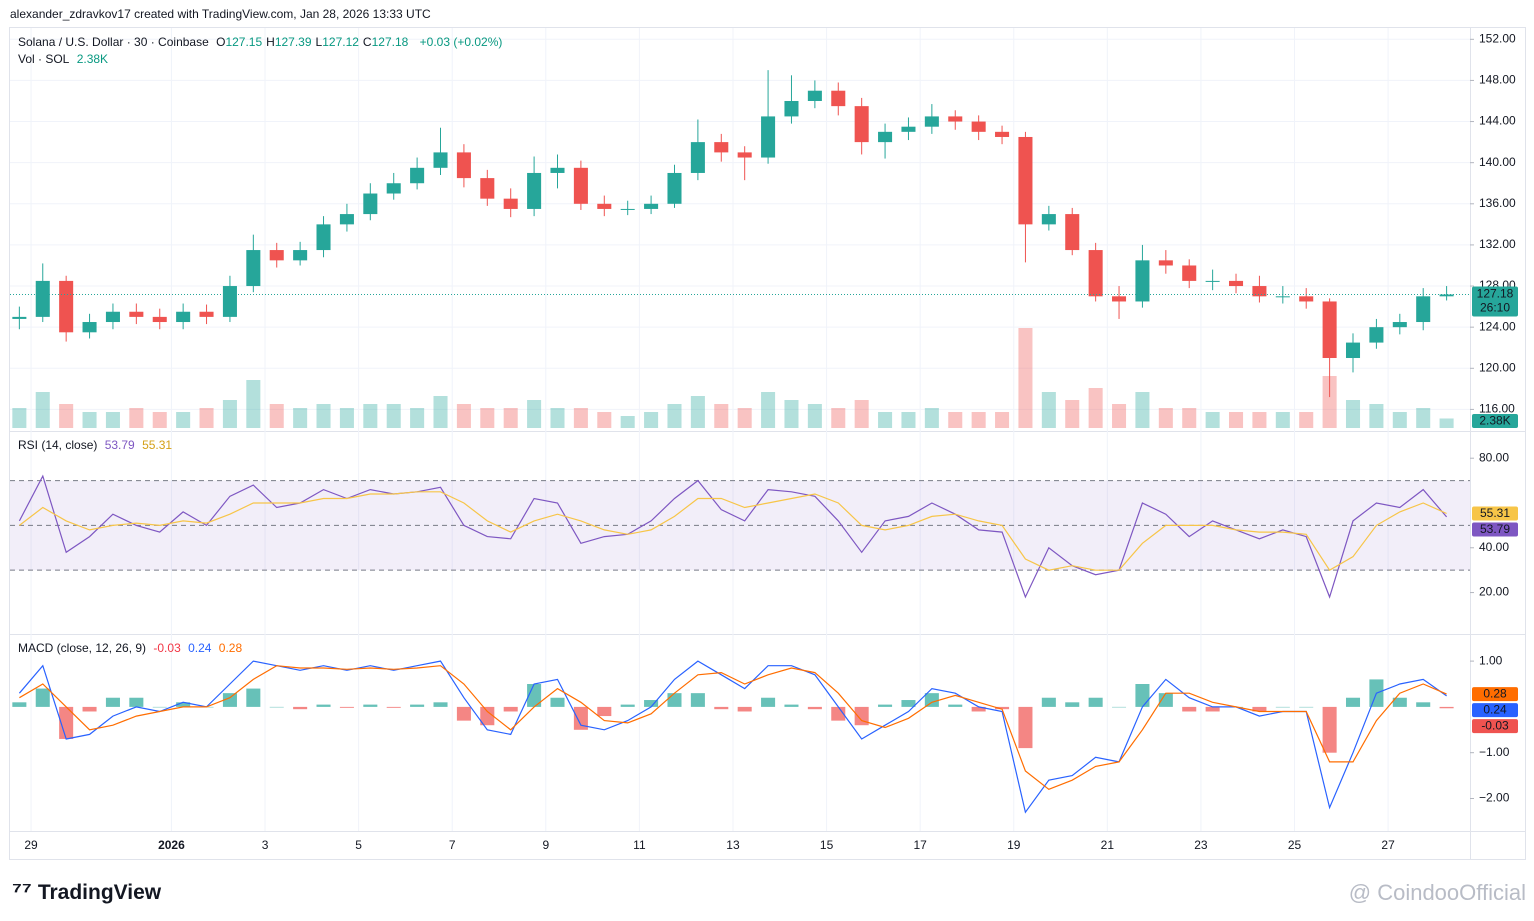 The width and height of the screenshot is (1534, 921). Describe the element at coordinates (358, 845) in the screenshot. I see `x-tick-label: 5` at that location.